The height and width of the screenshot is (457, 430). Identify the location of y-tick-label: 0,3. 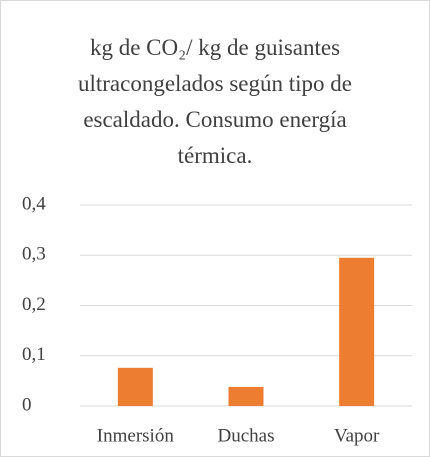
(34, 254).